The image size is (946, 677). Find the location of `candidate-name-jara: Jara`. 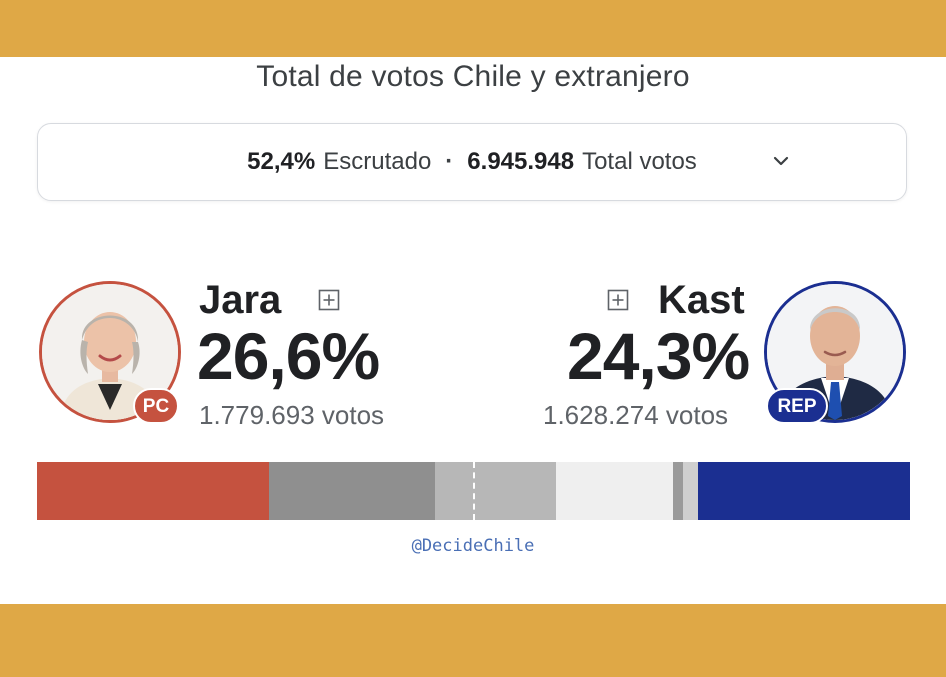

candidate-name-jara: Jara is located at coordinates (240, 300).